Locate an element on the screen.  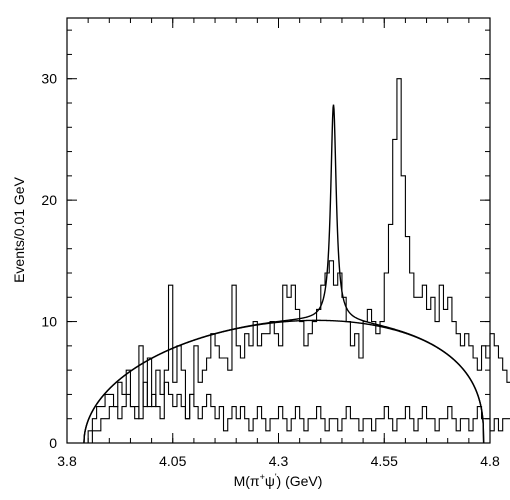
x-tick-label: 4.05 is located at coordinates (172, 461).